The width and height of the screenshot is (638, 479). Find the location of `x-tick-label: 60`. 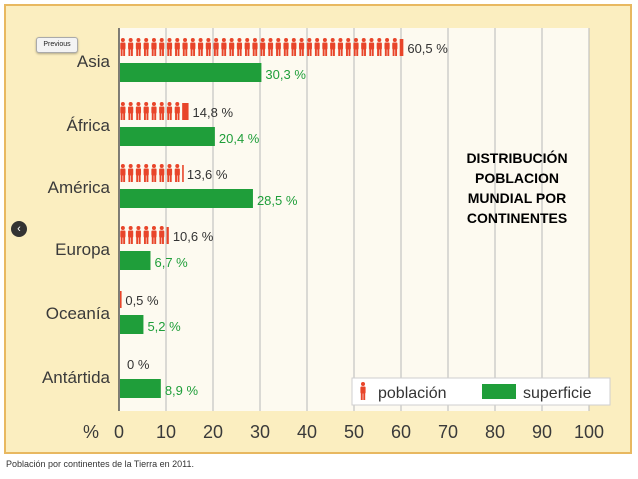

x-tick-label: 60 is located at coordinates (401, 432).